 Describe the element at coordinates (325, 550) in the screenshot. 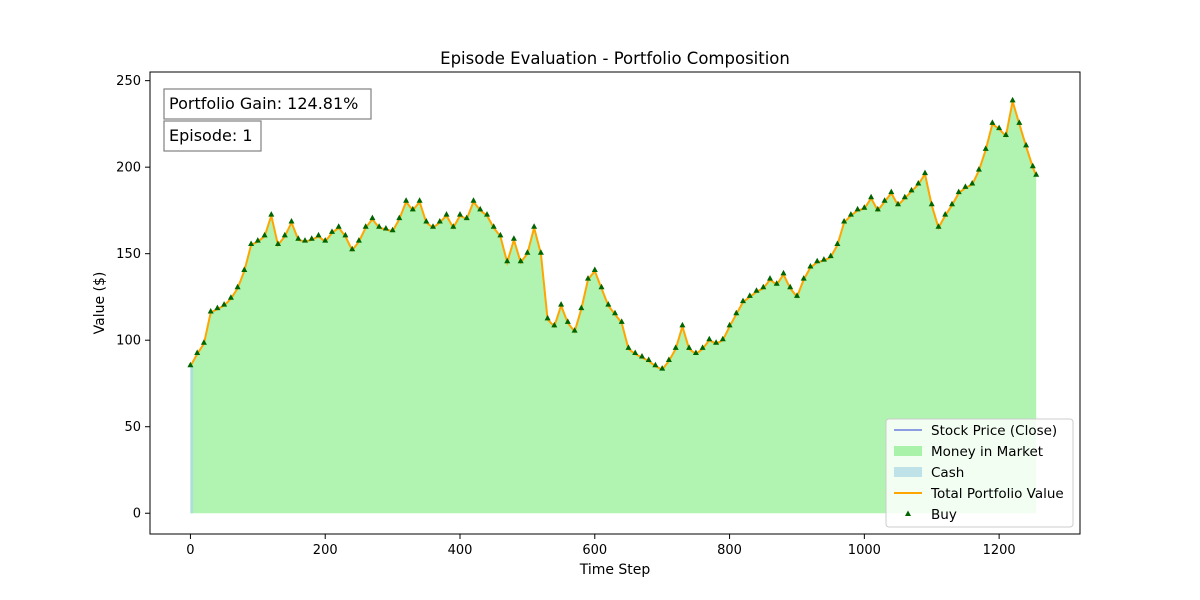

I see `x-tick-label: 200` at that location.